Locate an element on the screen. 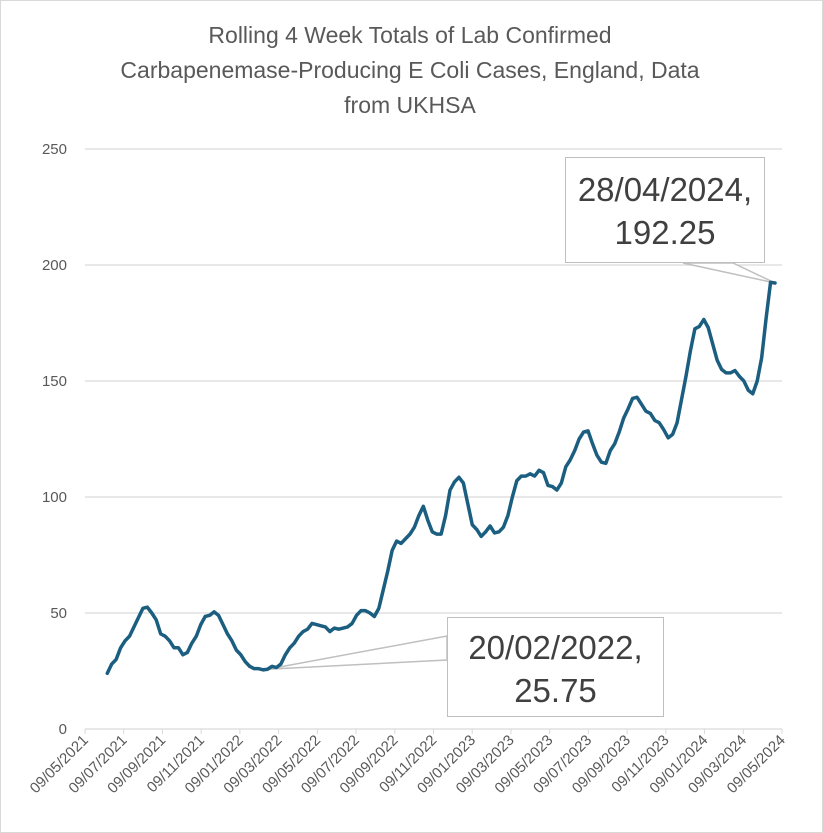  callout-peak-leader is located at coordinates (729, 273).